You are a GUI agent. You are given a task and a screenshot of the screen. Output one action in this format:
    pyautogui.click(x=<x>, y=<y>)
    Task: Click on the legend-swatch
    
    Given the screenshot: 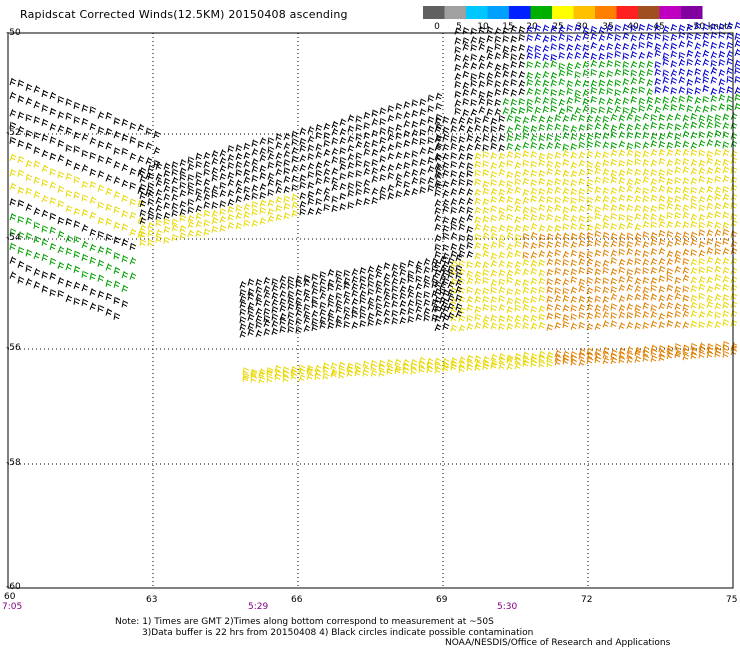 What is the action you would take?
    pyautogui.click(x=498, y=12)
    